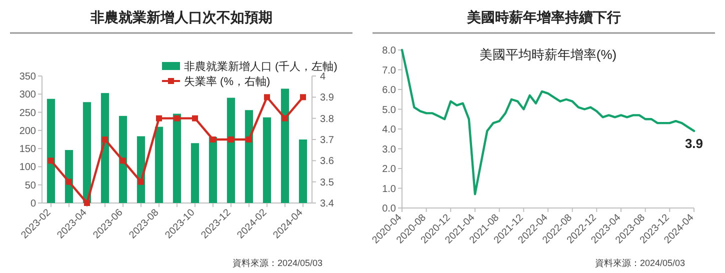  What do you see at coordinates (327, 204) in the screenshot?
I see `y2-tick-label: 3.4` at bounding box center [327, 204].